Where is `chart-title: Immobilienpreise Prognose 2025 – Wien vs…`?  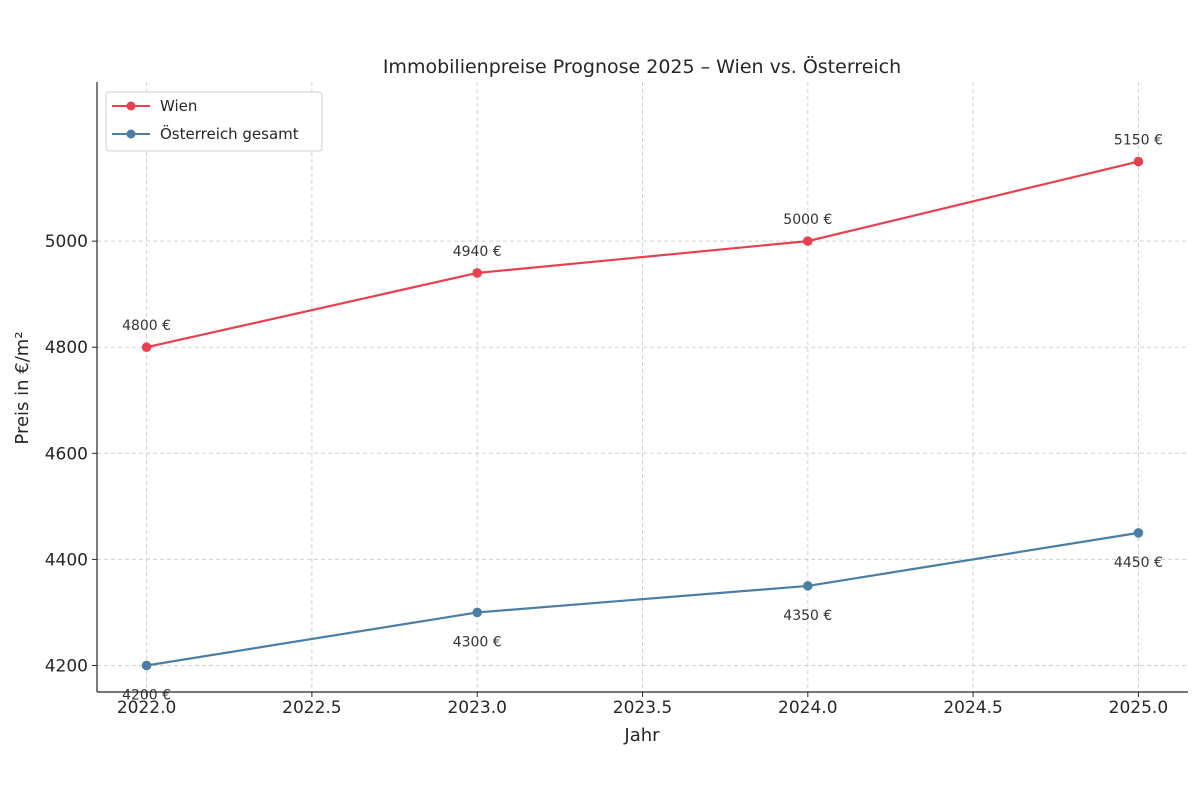 chart-title: Immobilienpreise Prognose 2025 – Wien vs… is located at coordinates (642, 66).